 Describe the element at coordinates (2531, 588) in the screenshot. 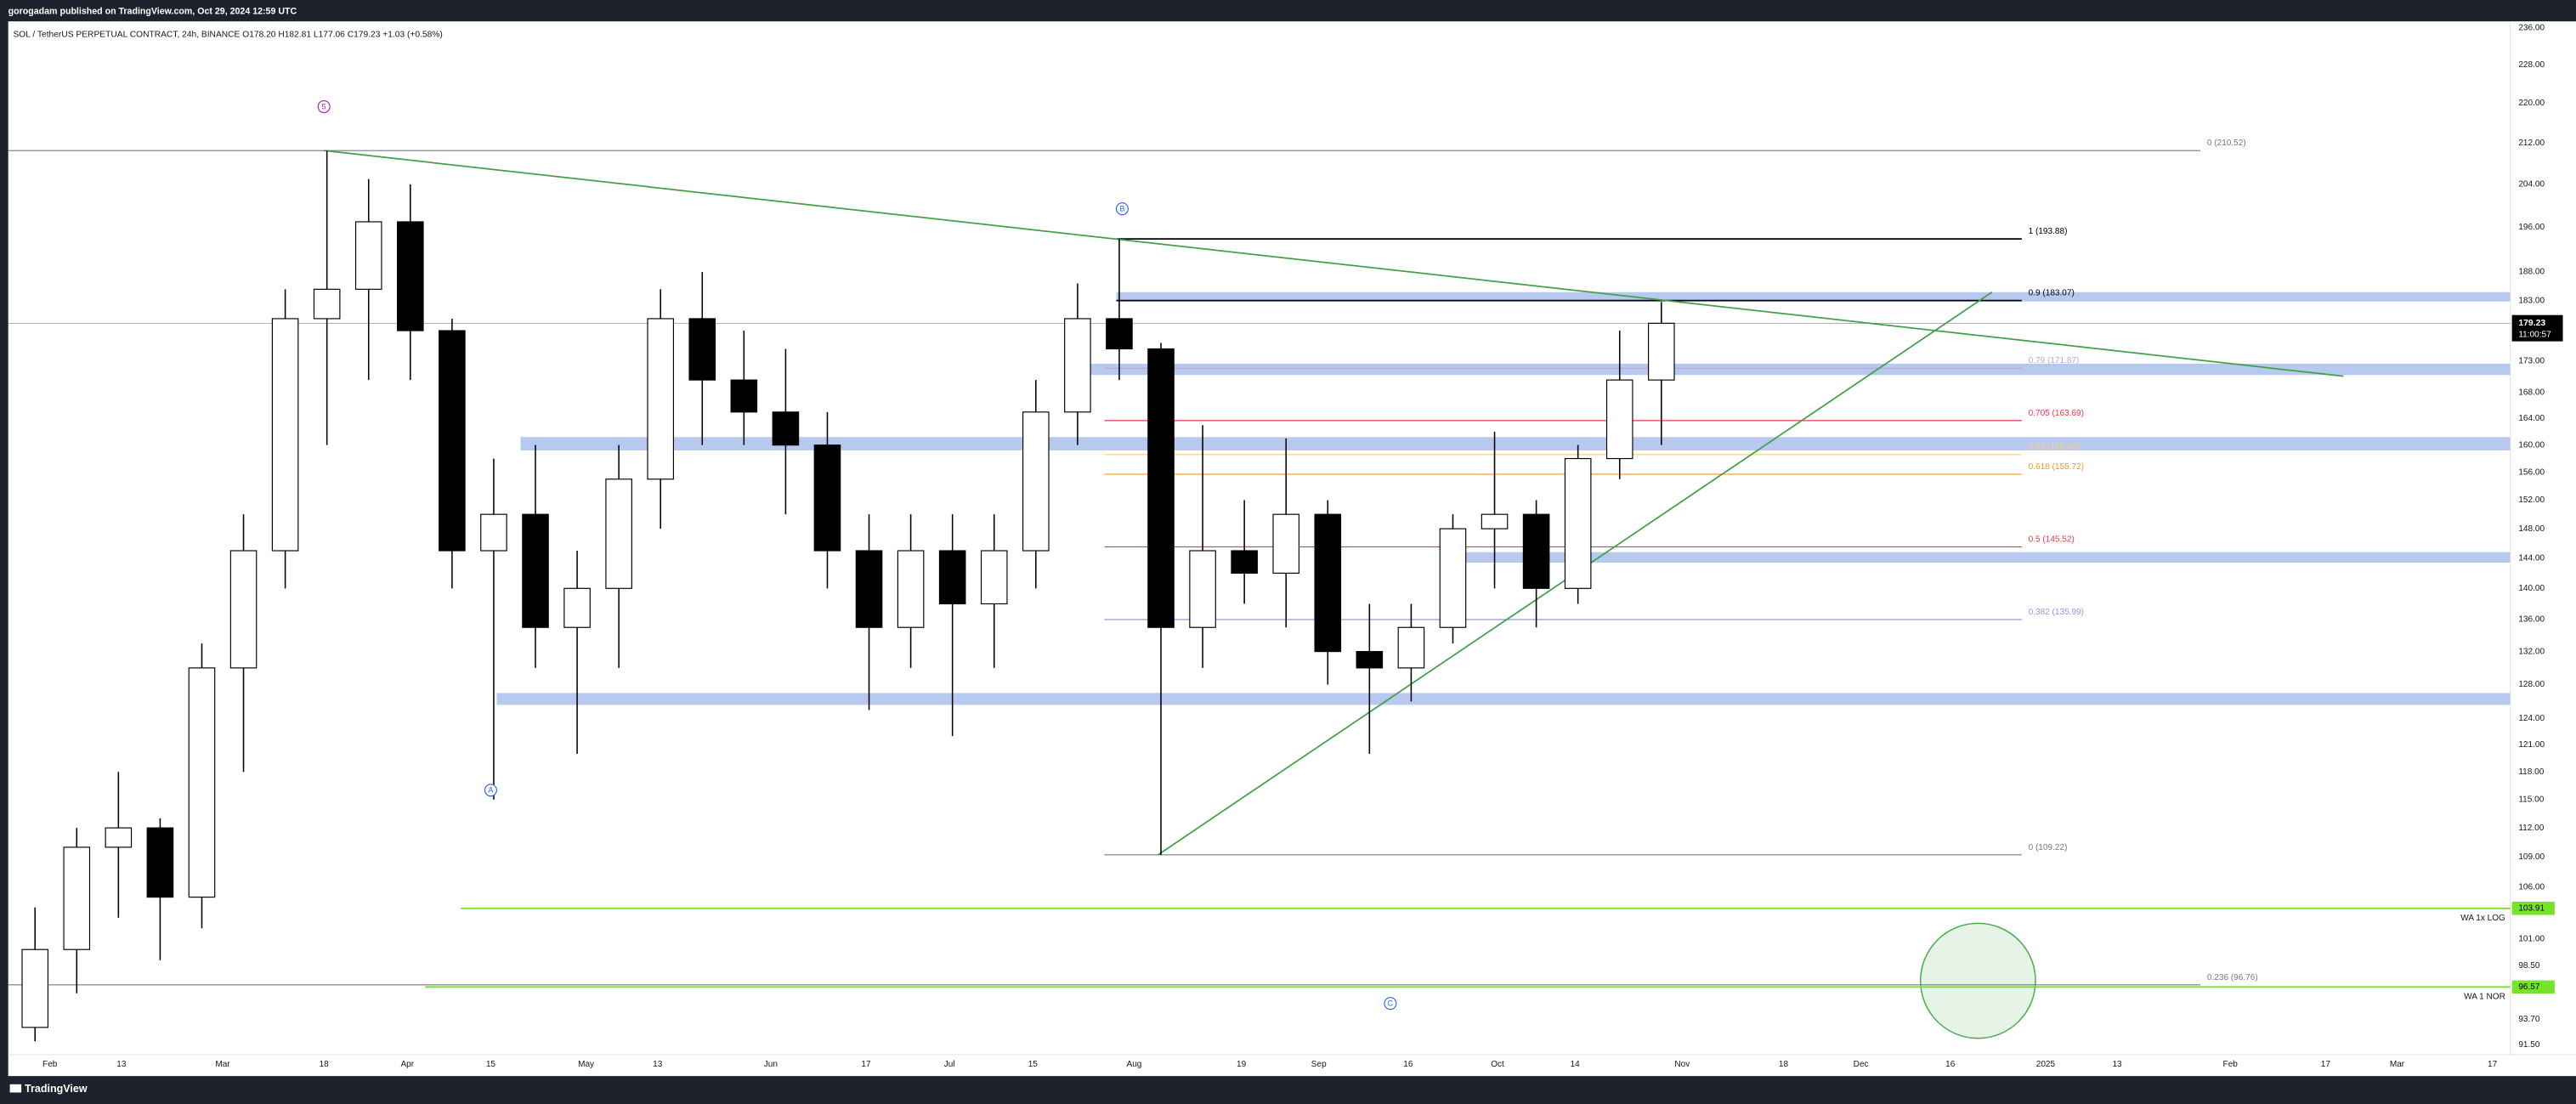

I see `y-tick-label: 140.00` at that location.